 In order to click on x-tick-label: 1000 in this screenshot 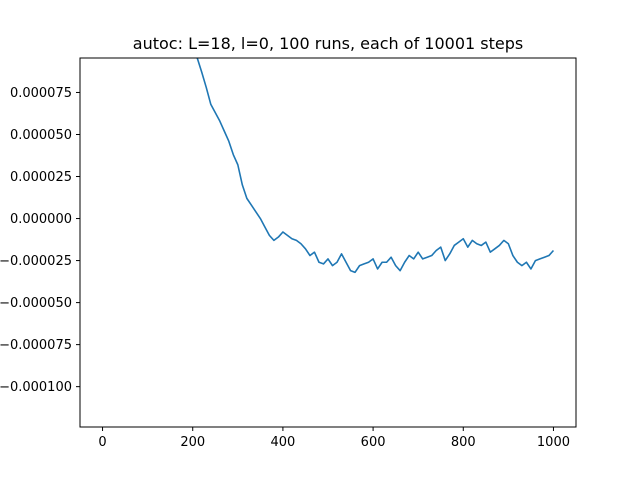, I will do `click(553, 442)`.